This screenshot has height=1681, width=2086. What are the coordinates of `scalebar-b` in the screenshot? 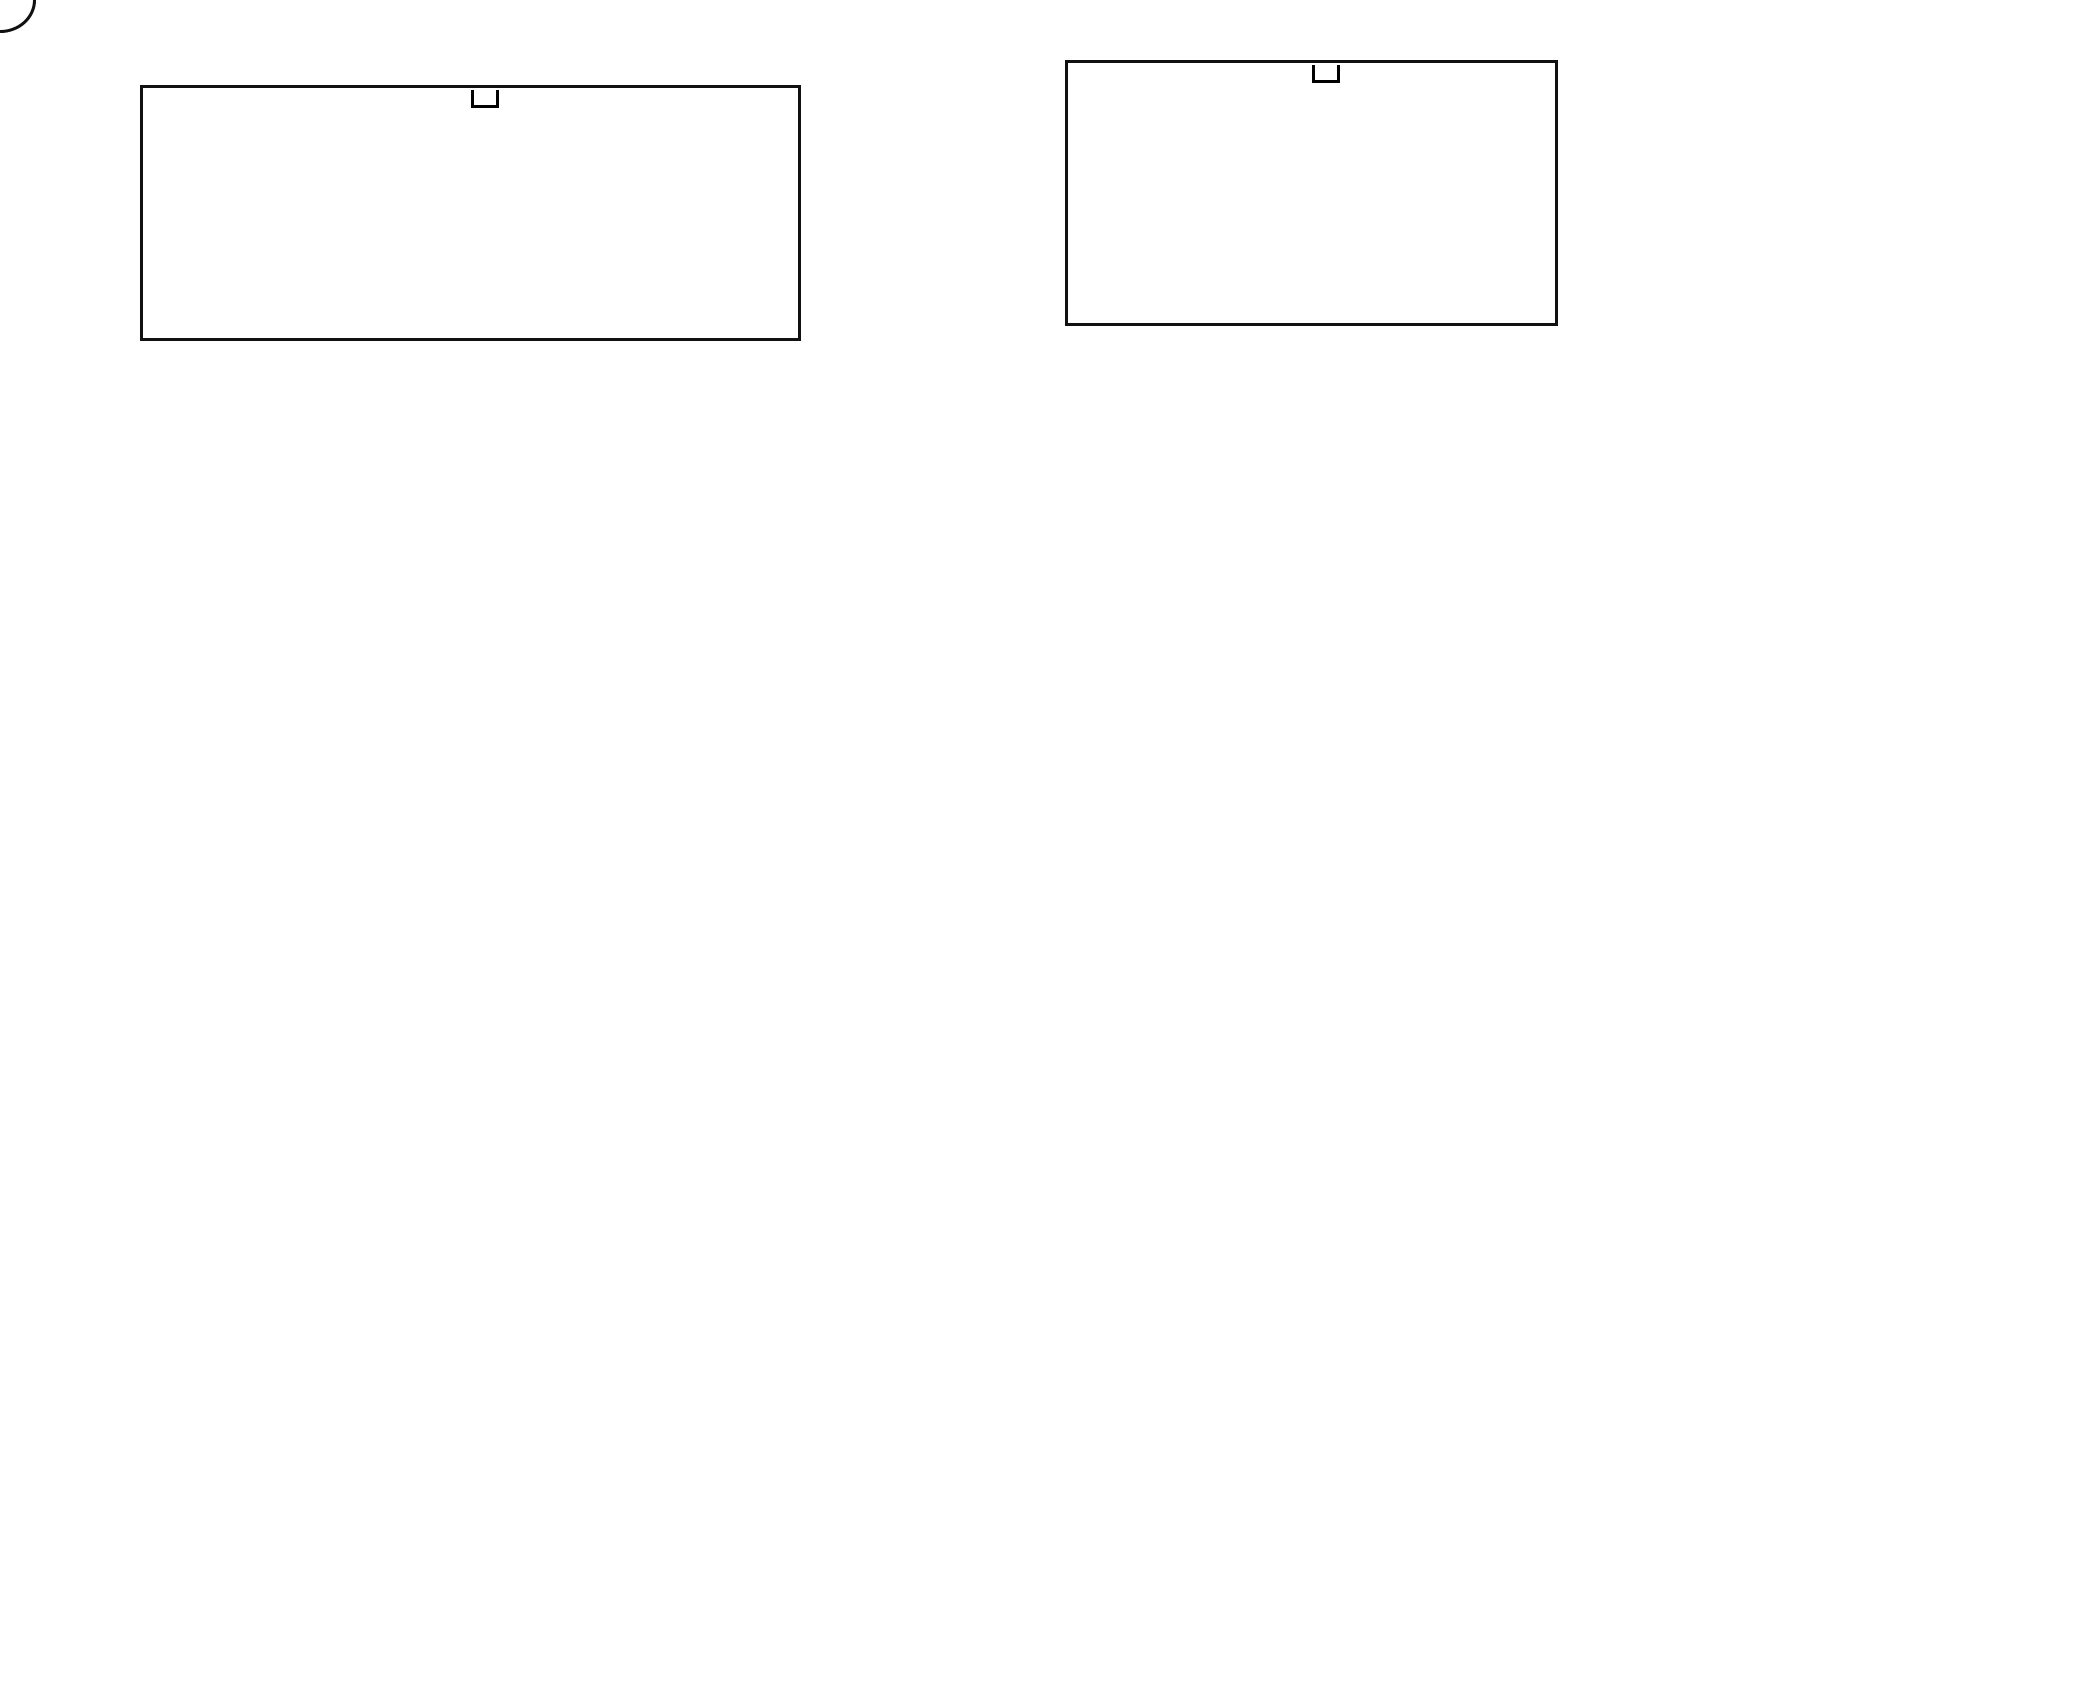 It's located at (1325, 74).